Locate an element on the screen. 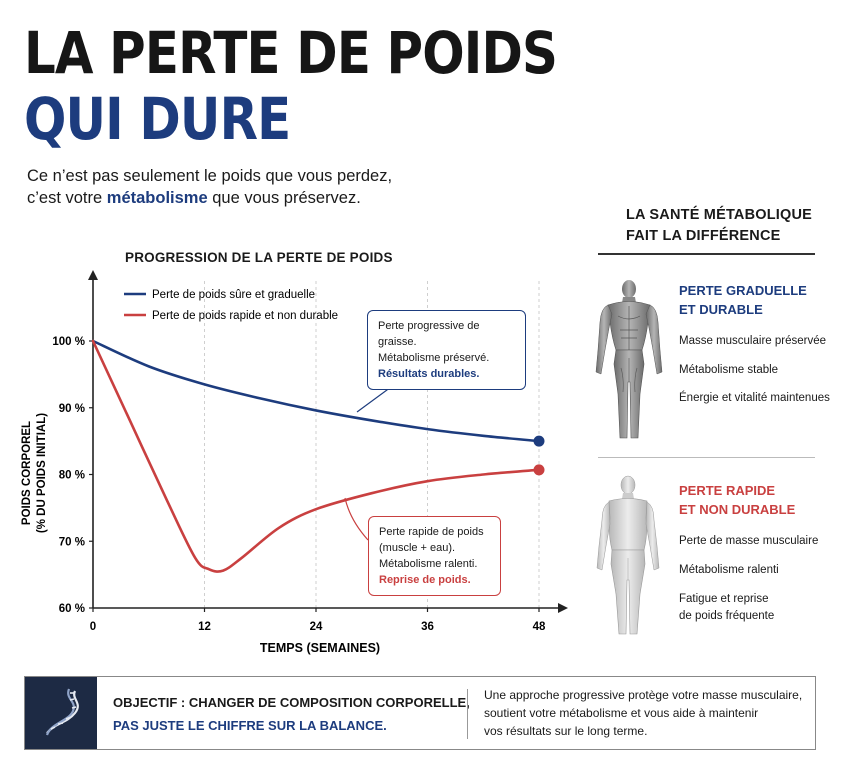 The height and width of the screenshot is (768, 841). y-tick-label: 100 % is located at coordinates (68, 342).